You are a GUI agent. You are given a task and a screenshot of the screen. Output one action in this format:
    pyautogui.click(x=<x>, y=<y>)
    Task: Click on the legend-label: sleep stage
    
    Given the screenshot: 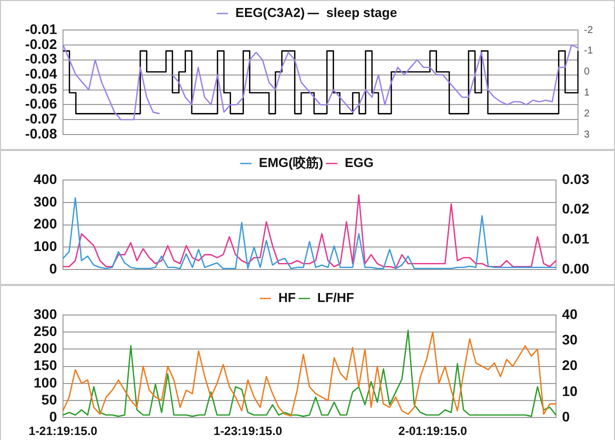 What is the action you would take?
    pyautogui.click(x=362, y=12)
    